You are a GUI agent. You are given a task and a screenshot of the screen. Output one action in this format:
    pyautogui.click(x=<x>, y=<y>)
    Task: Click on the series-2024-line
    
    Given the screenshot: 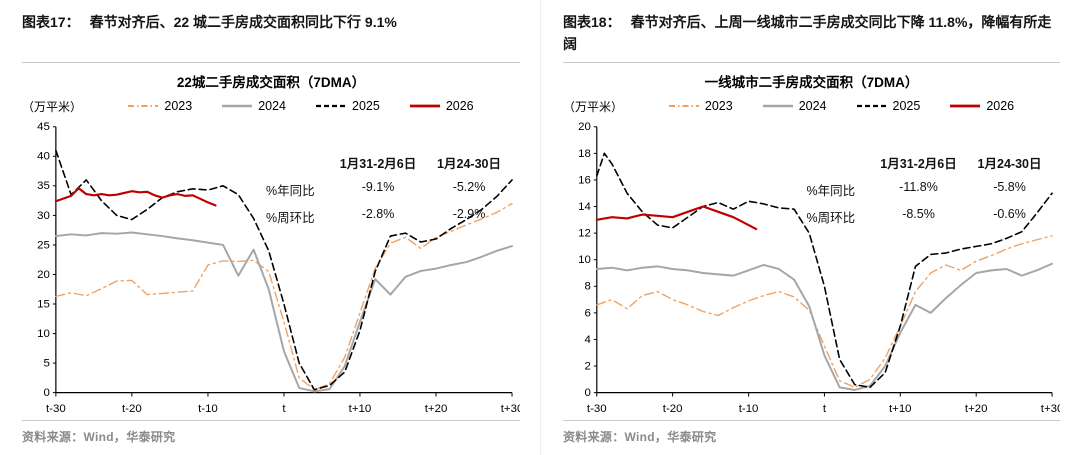 What is the action you would take?
    pyautogui.click(x=824, y=326)
    